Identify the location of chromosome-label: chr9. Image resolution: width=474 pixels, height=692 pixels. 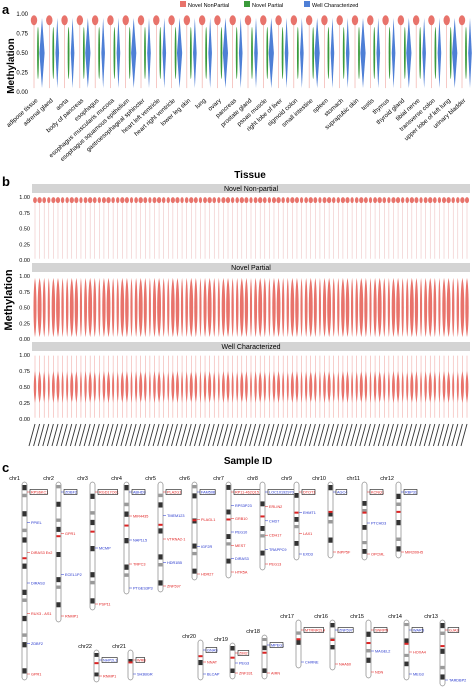
(286, 479).